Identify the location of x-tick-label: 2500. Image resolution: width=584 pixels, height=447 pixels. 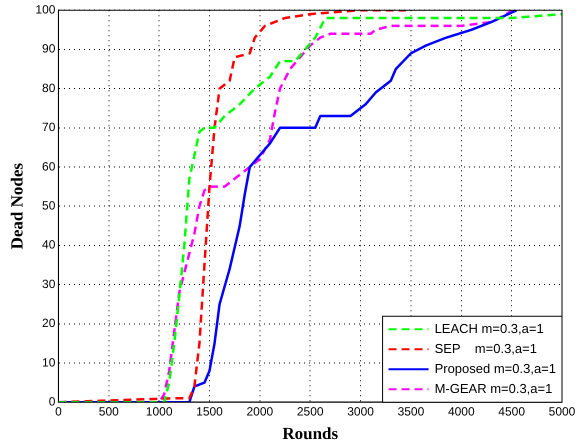
(310, 411).